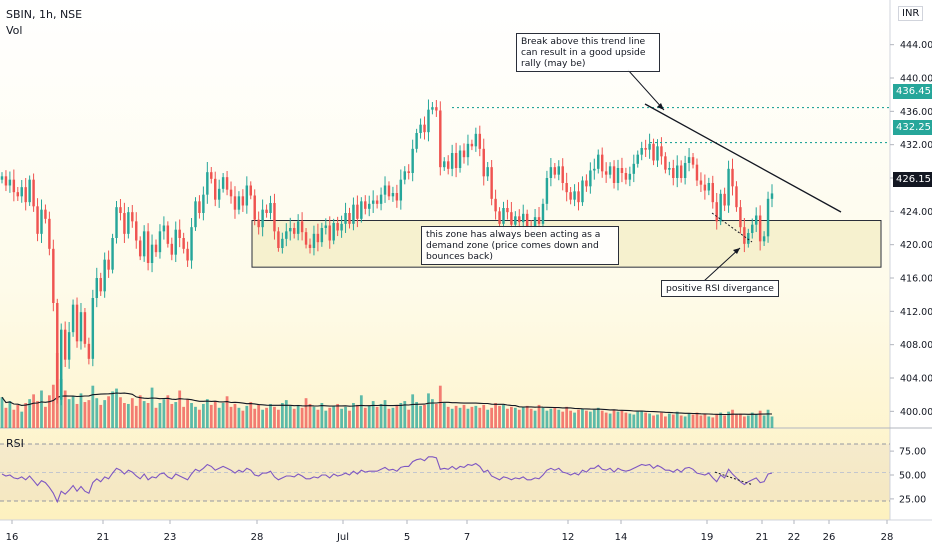 The width and height of the screenshot is (932, 554). Describe the element at coordinates (912, 127) in the screenshot. I see `resistance-tag-2: 432.25` at that location.